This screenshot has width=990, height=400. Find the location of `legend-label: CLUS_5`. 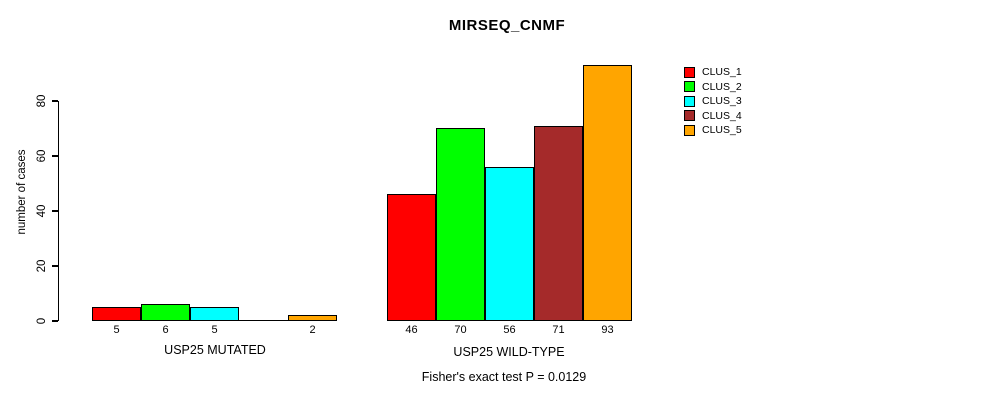

legend-label: CLUS_5 is located at coordinates (722, 130).